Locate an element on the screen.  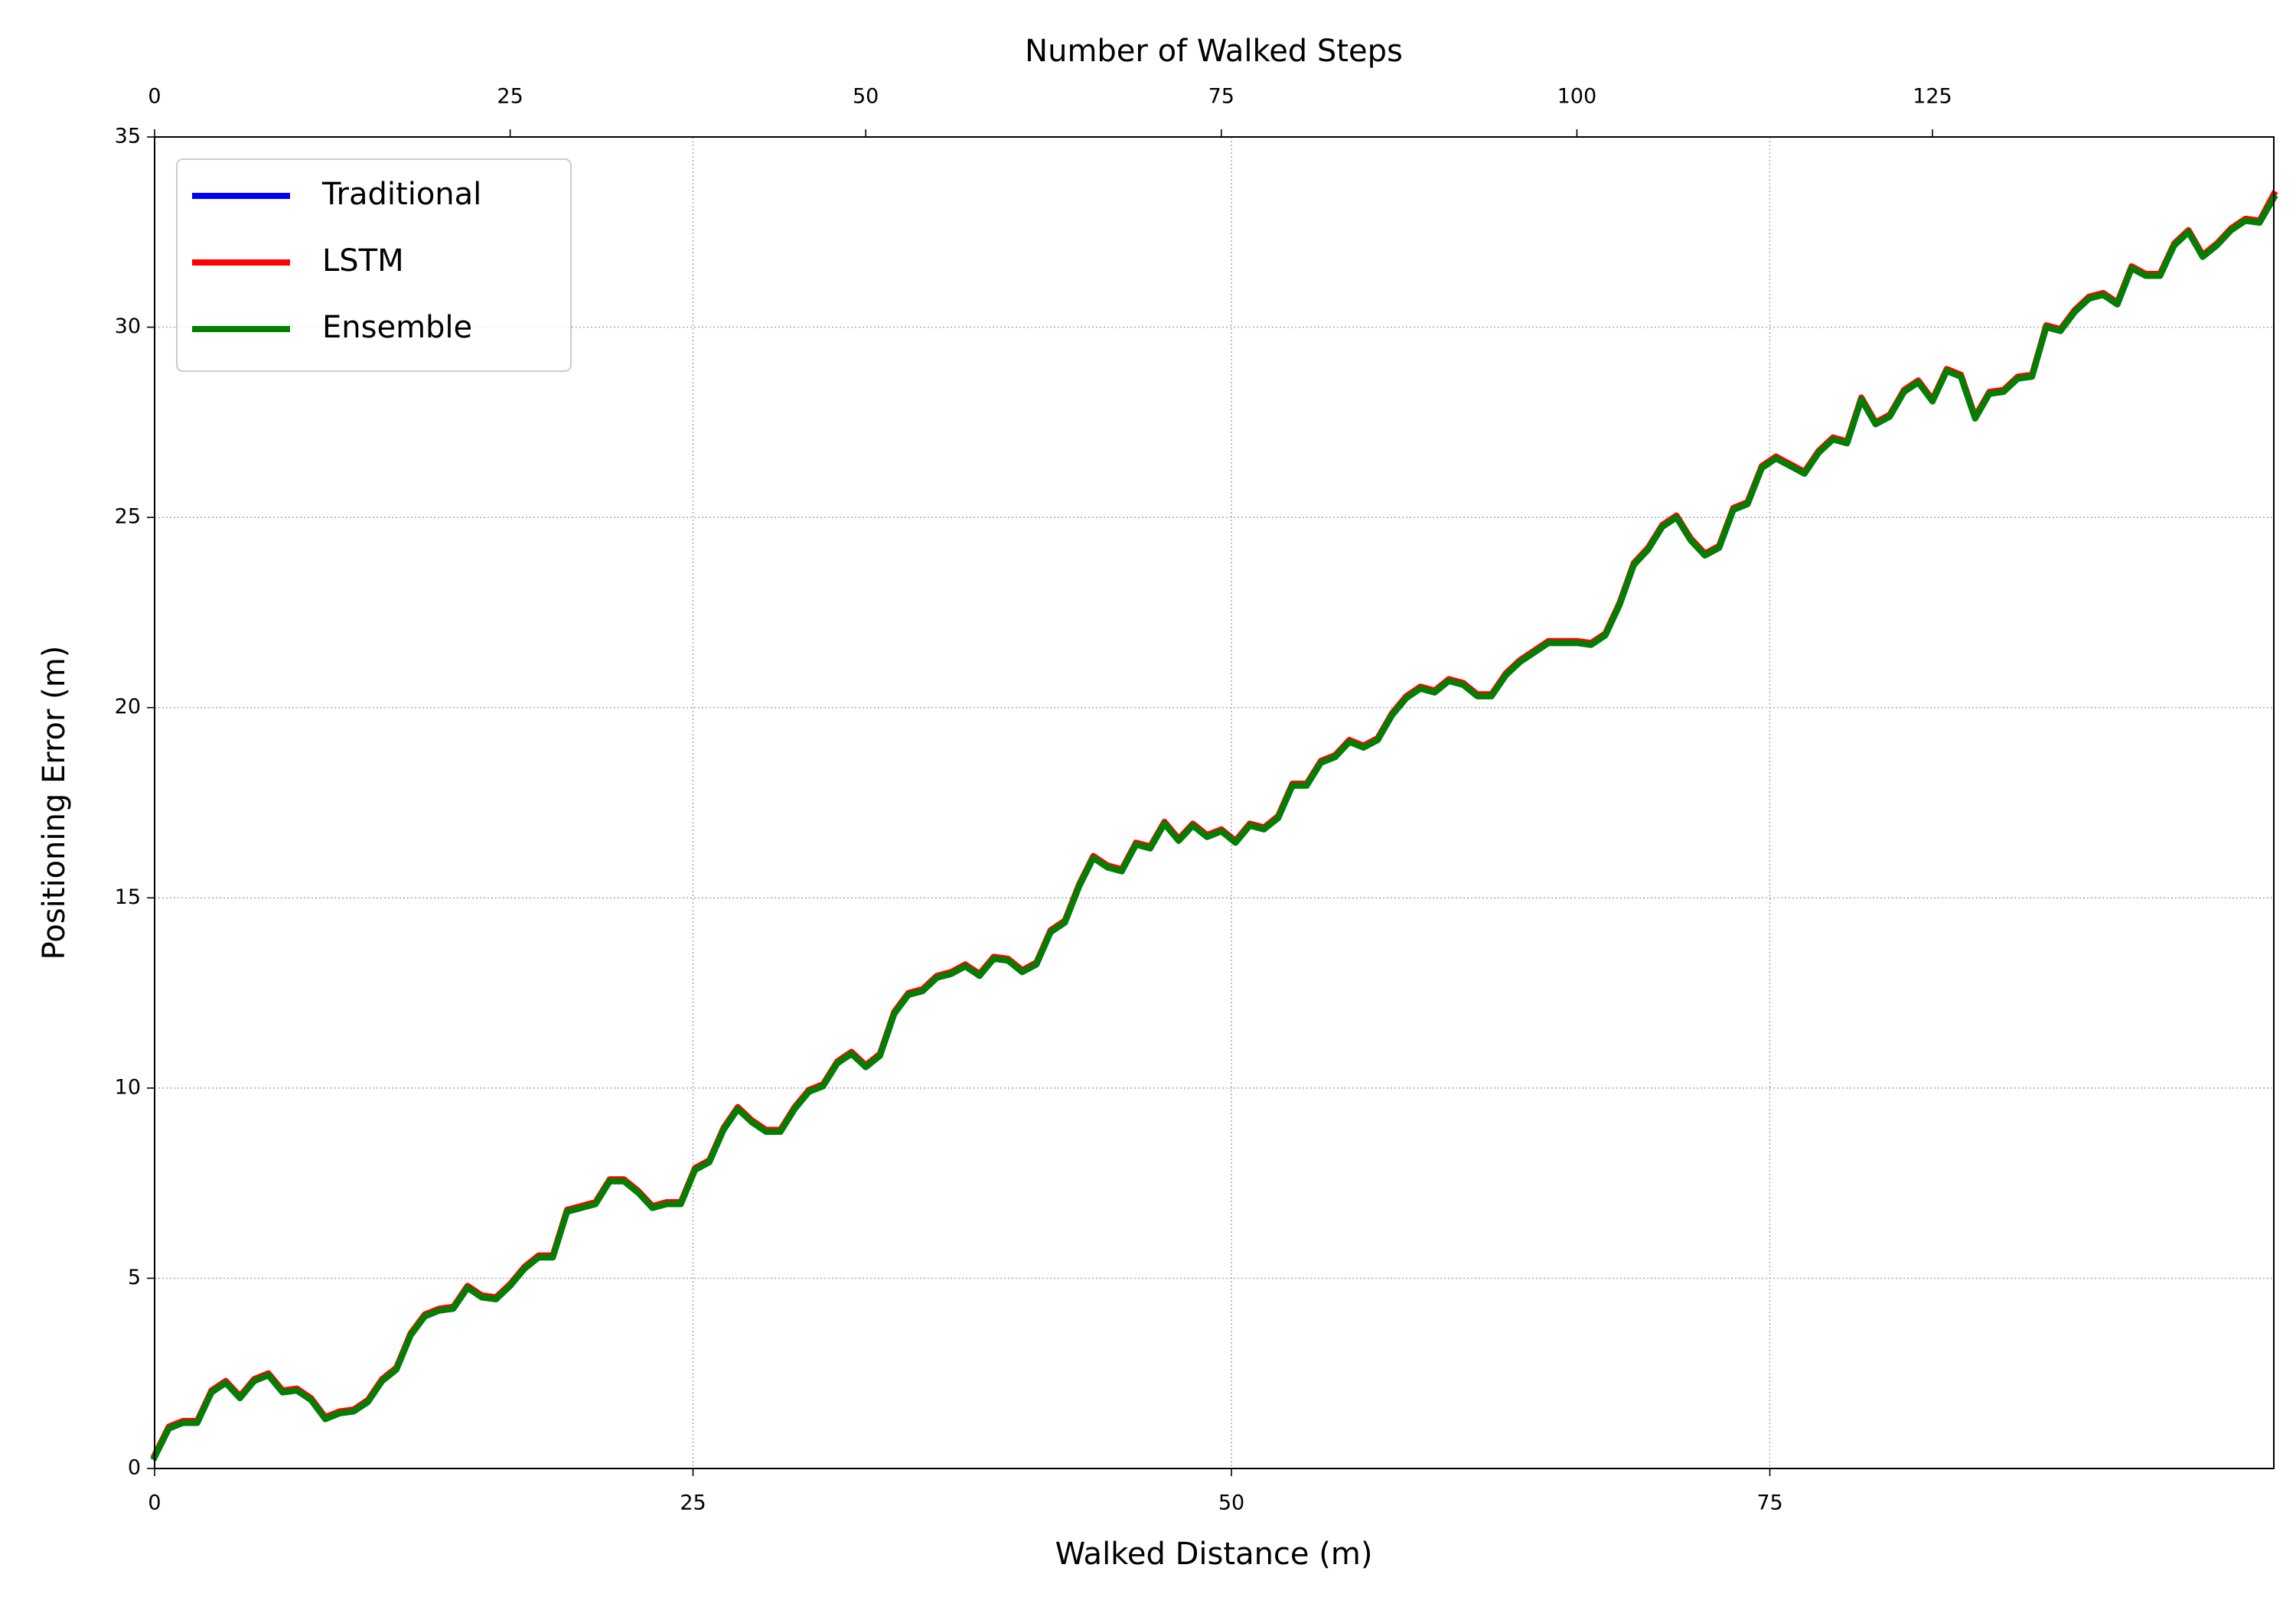
y-tick-label: 10 is located at coordinates (128, 1087).